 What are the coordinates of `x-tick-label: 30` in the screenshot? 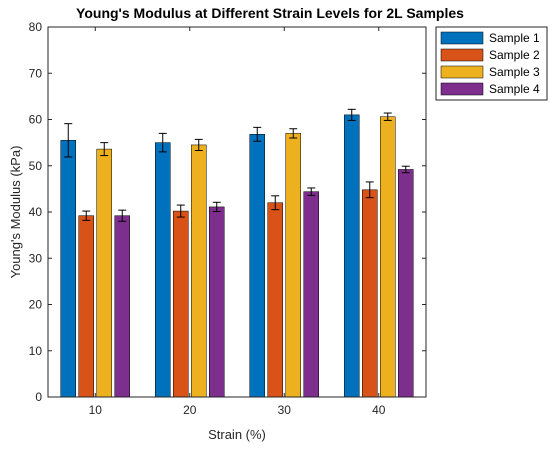 It's located at (285, 410).